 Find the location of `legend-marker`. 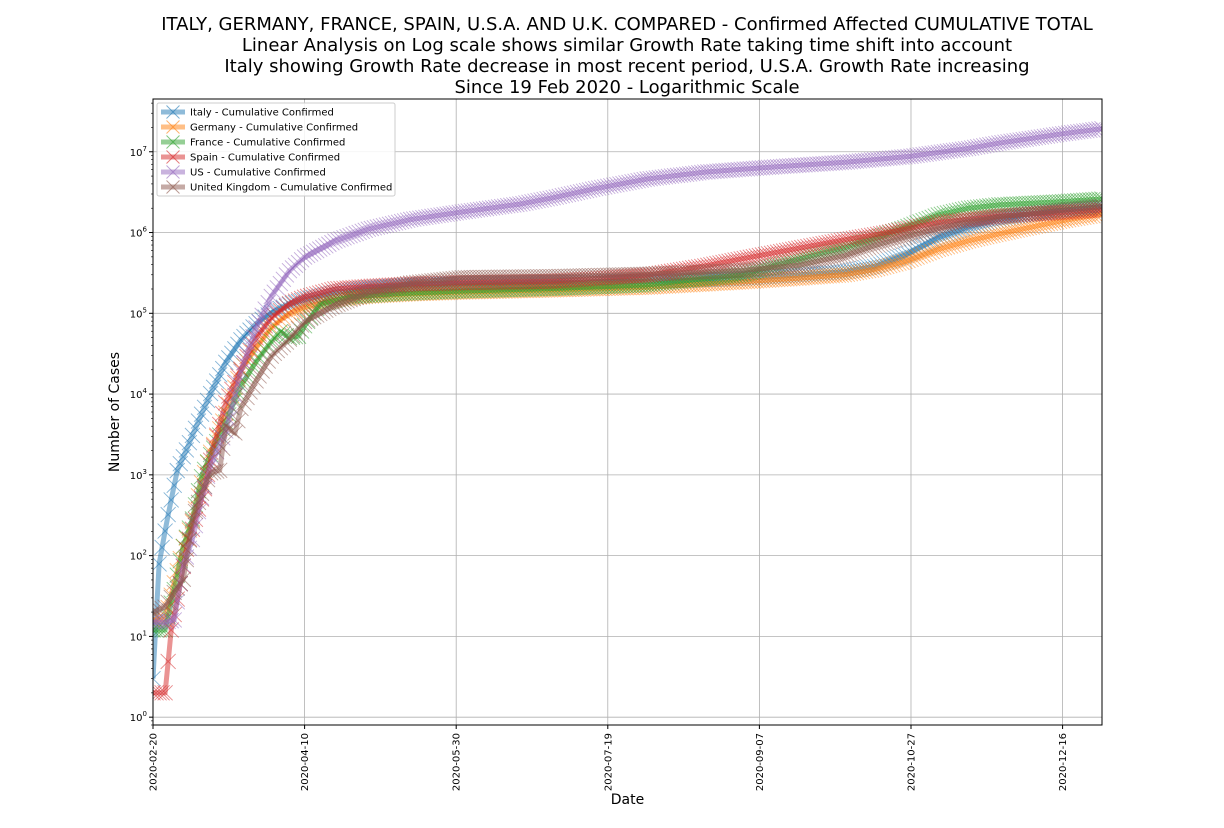

legend-marker is located at coordinates (173, 157).